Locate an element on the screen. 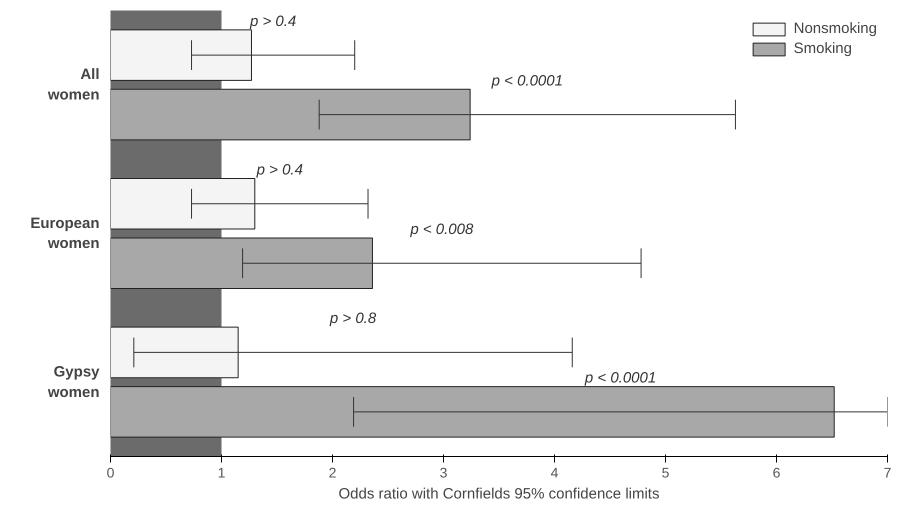  annotation: p > 0.8 is located at coordinates (352, 319).